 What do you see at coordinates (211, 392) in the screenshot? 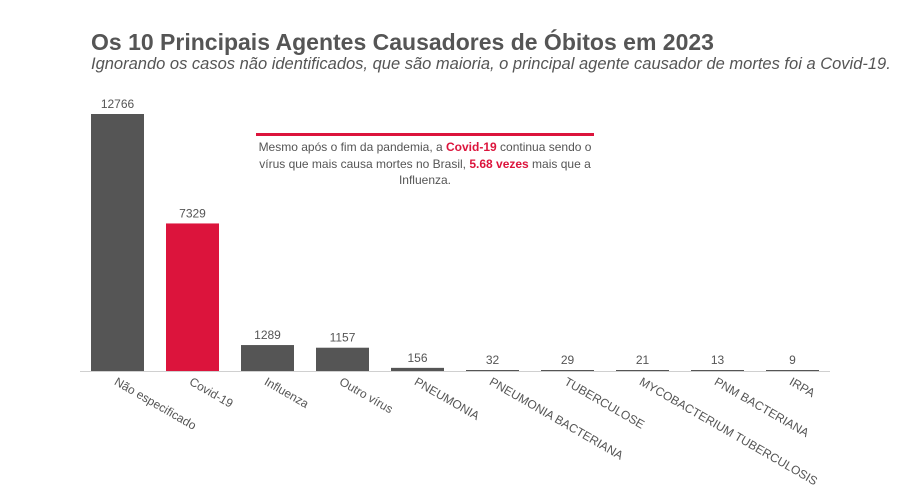
I see `x-tick-label: Covid-19` at bounding box center [211, 392].